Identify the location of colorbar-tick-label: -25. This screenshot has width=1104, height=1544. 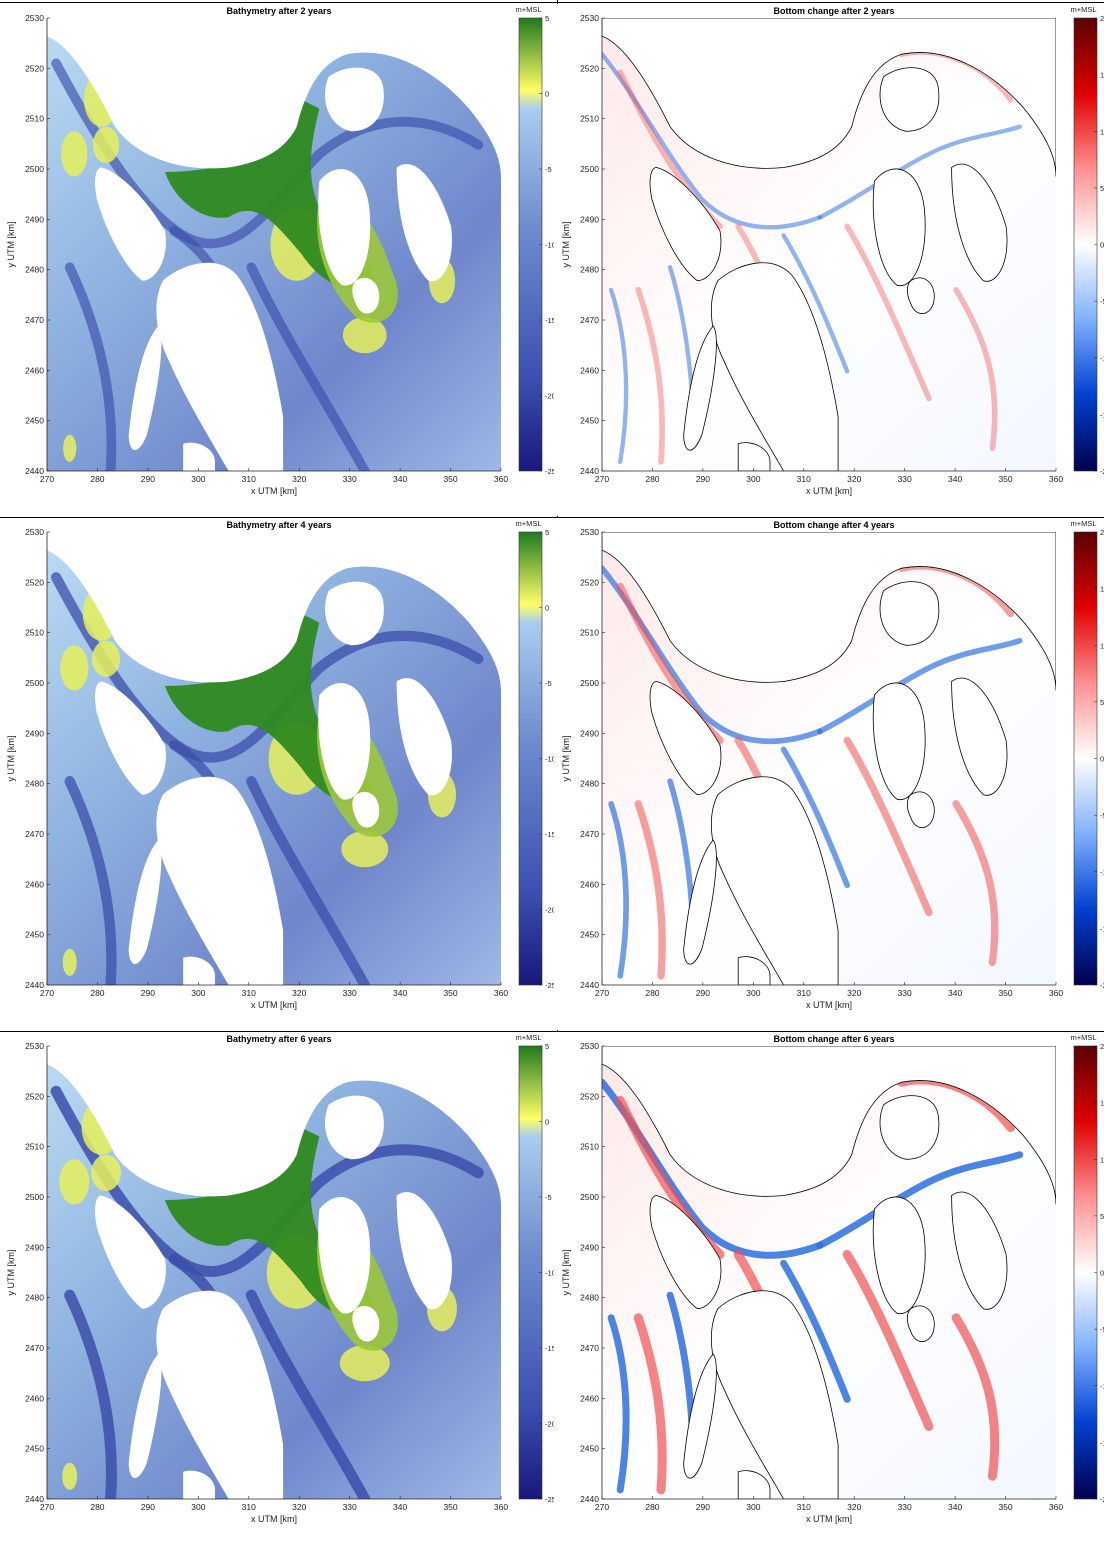
(549, 1499).